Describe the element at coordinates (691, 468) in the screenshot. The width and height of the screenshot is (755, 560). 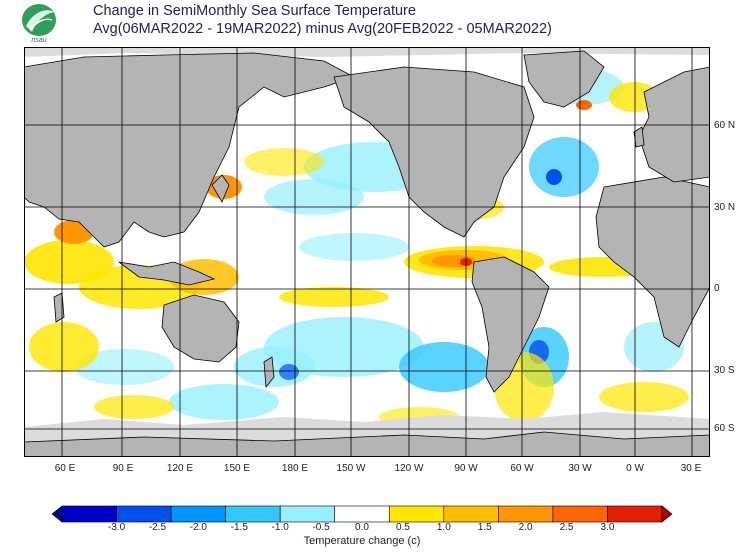
I see `lon-label-30e: 30 E` at that location.